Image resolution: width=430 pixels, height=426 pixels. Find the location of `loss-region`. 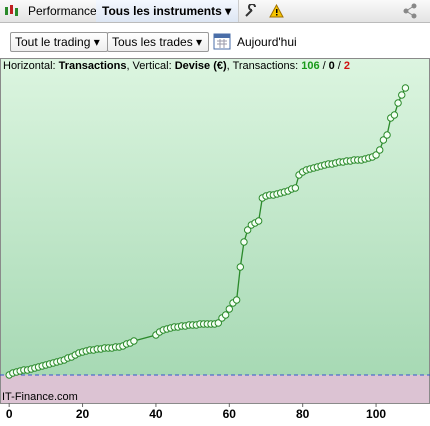

loss-region is located at coordinates (215, 389).